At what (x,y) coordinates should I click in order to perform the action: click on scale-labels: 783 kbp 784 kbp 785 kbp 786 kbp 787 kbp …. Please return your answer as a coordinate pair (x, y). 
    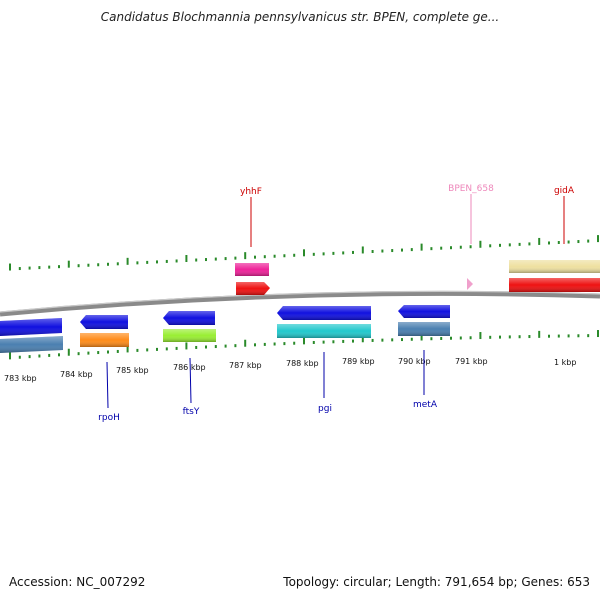
    Looking at the image, I should click on (290, 370).